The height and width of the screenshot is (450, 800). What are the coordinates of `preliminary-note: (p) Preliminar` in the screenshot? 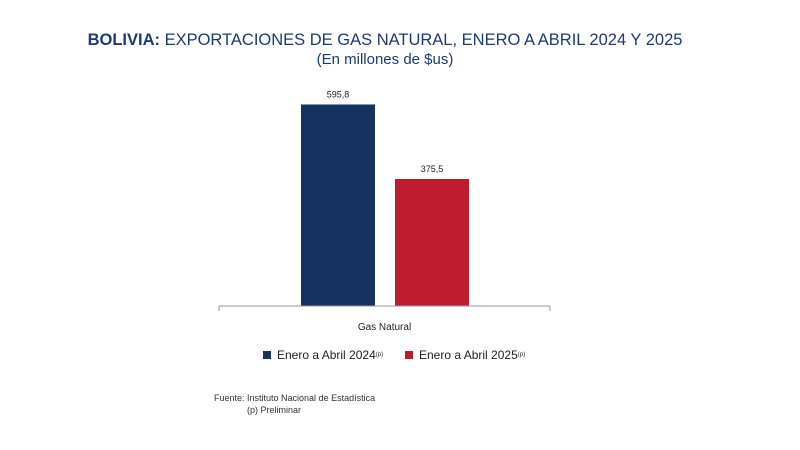 It's located at (274, 410).